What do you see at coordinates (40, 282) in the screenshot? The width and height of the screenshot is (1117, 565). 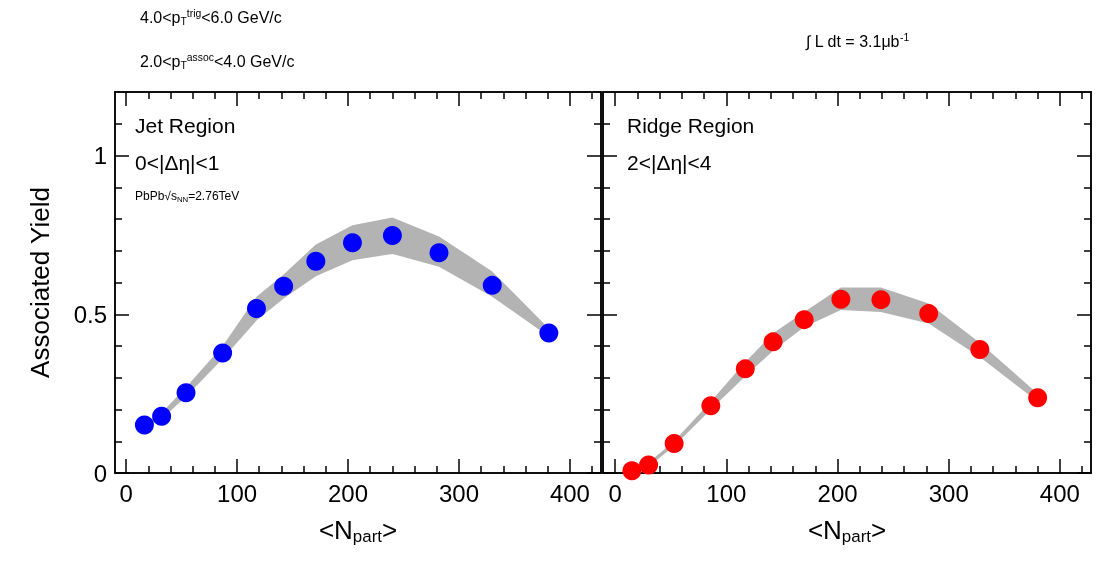 I see `y-axis-title: Associated Yield` at bounding box center [40, 282].